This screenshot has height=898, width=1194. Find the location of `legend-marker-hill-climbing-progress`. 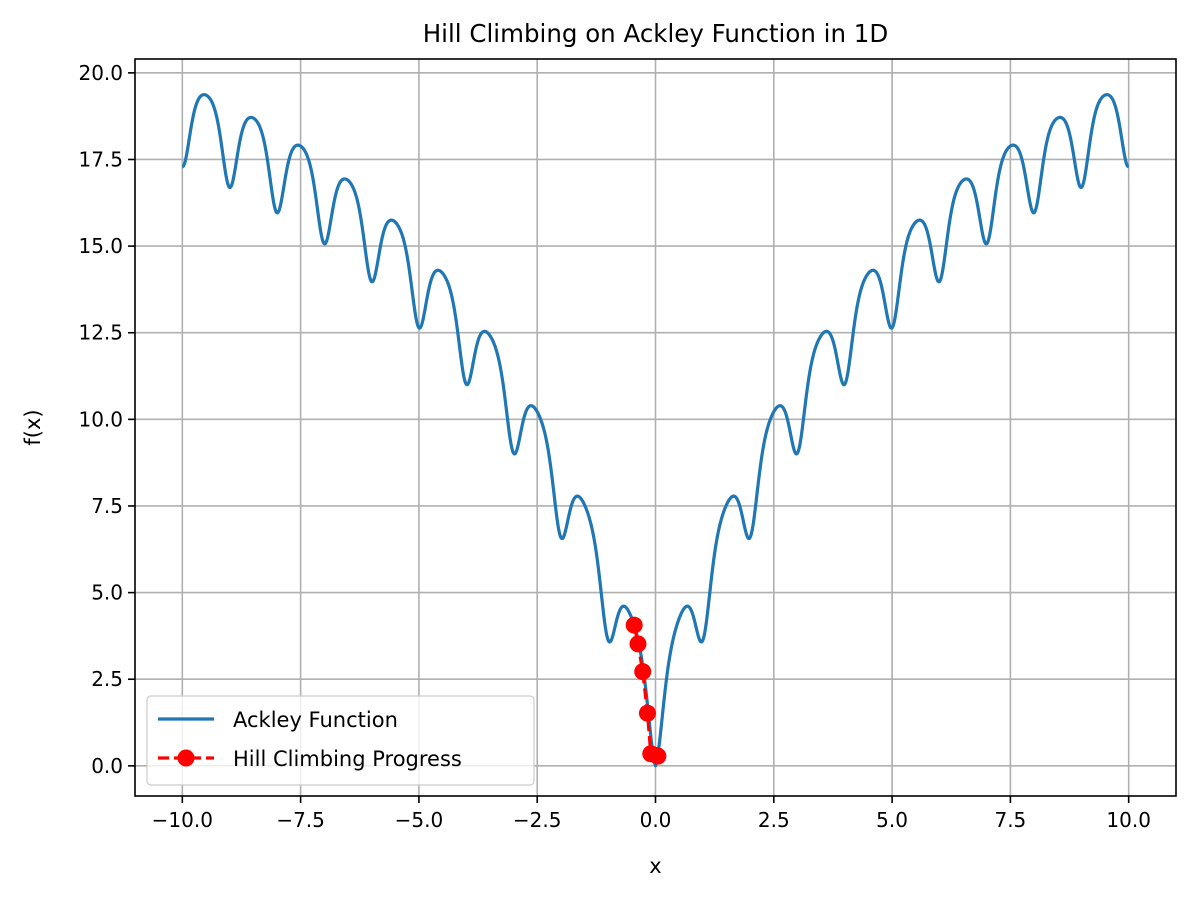

legend-marker-hill-climbing-progress is located at coordinates (186, 758).